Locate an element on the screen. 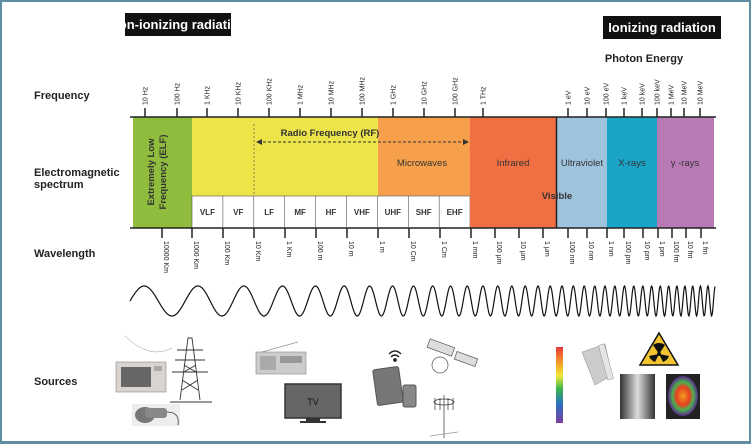 The image size is (751, 445). sources-row-label: Sources is located at coordinates (55, 382).